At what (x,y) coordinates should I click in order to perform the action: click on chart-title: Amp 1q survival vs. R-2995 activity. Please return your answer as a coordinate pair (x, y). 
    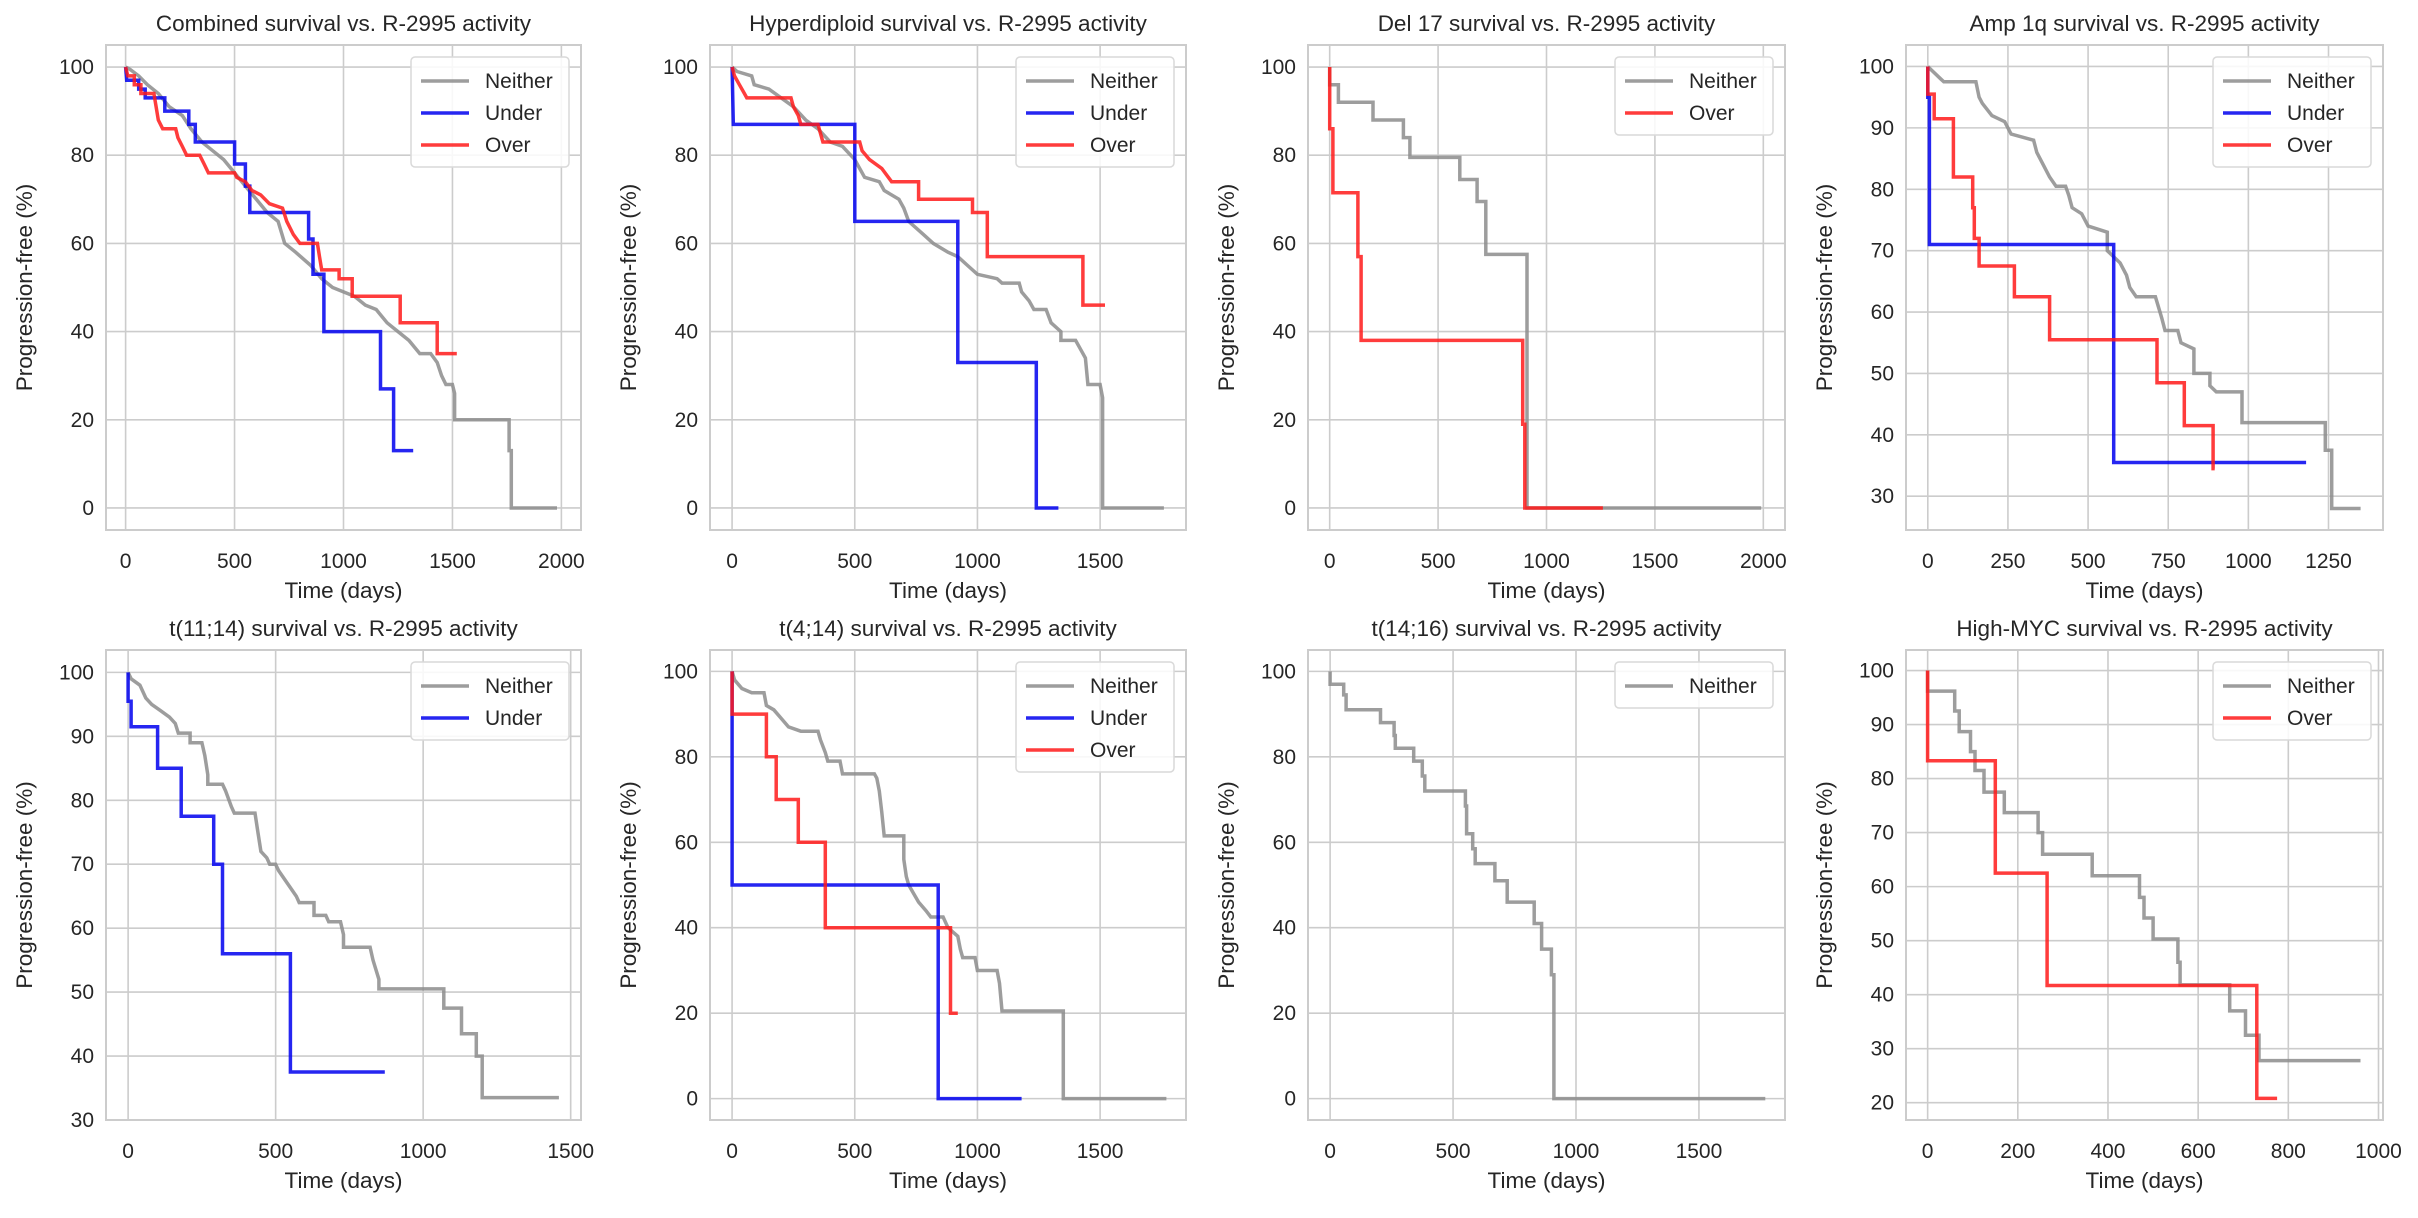
    Looking at the image, I should click on (2144, 23).